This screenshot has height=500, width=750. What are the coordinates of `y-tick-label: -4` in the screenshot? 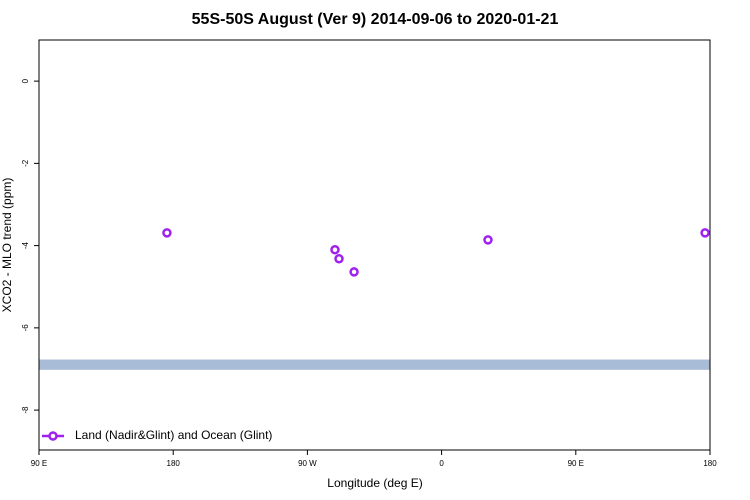 It's located at (25, 246).